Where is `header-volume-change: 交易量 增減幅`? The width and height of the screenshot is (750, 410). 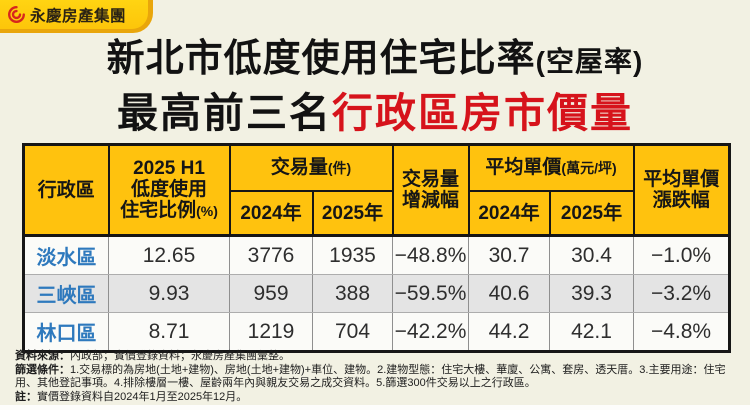 header-volume-change: 交易量 增減幅 is located at coordinates (430, 190).